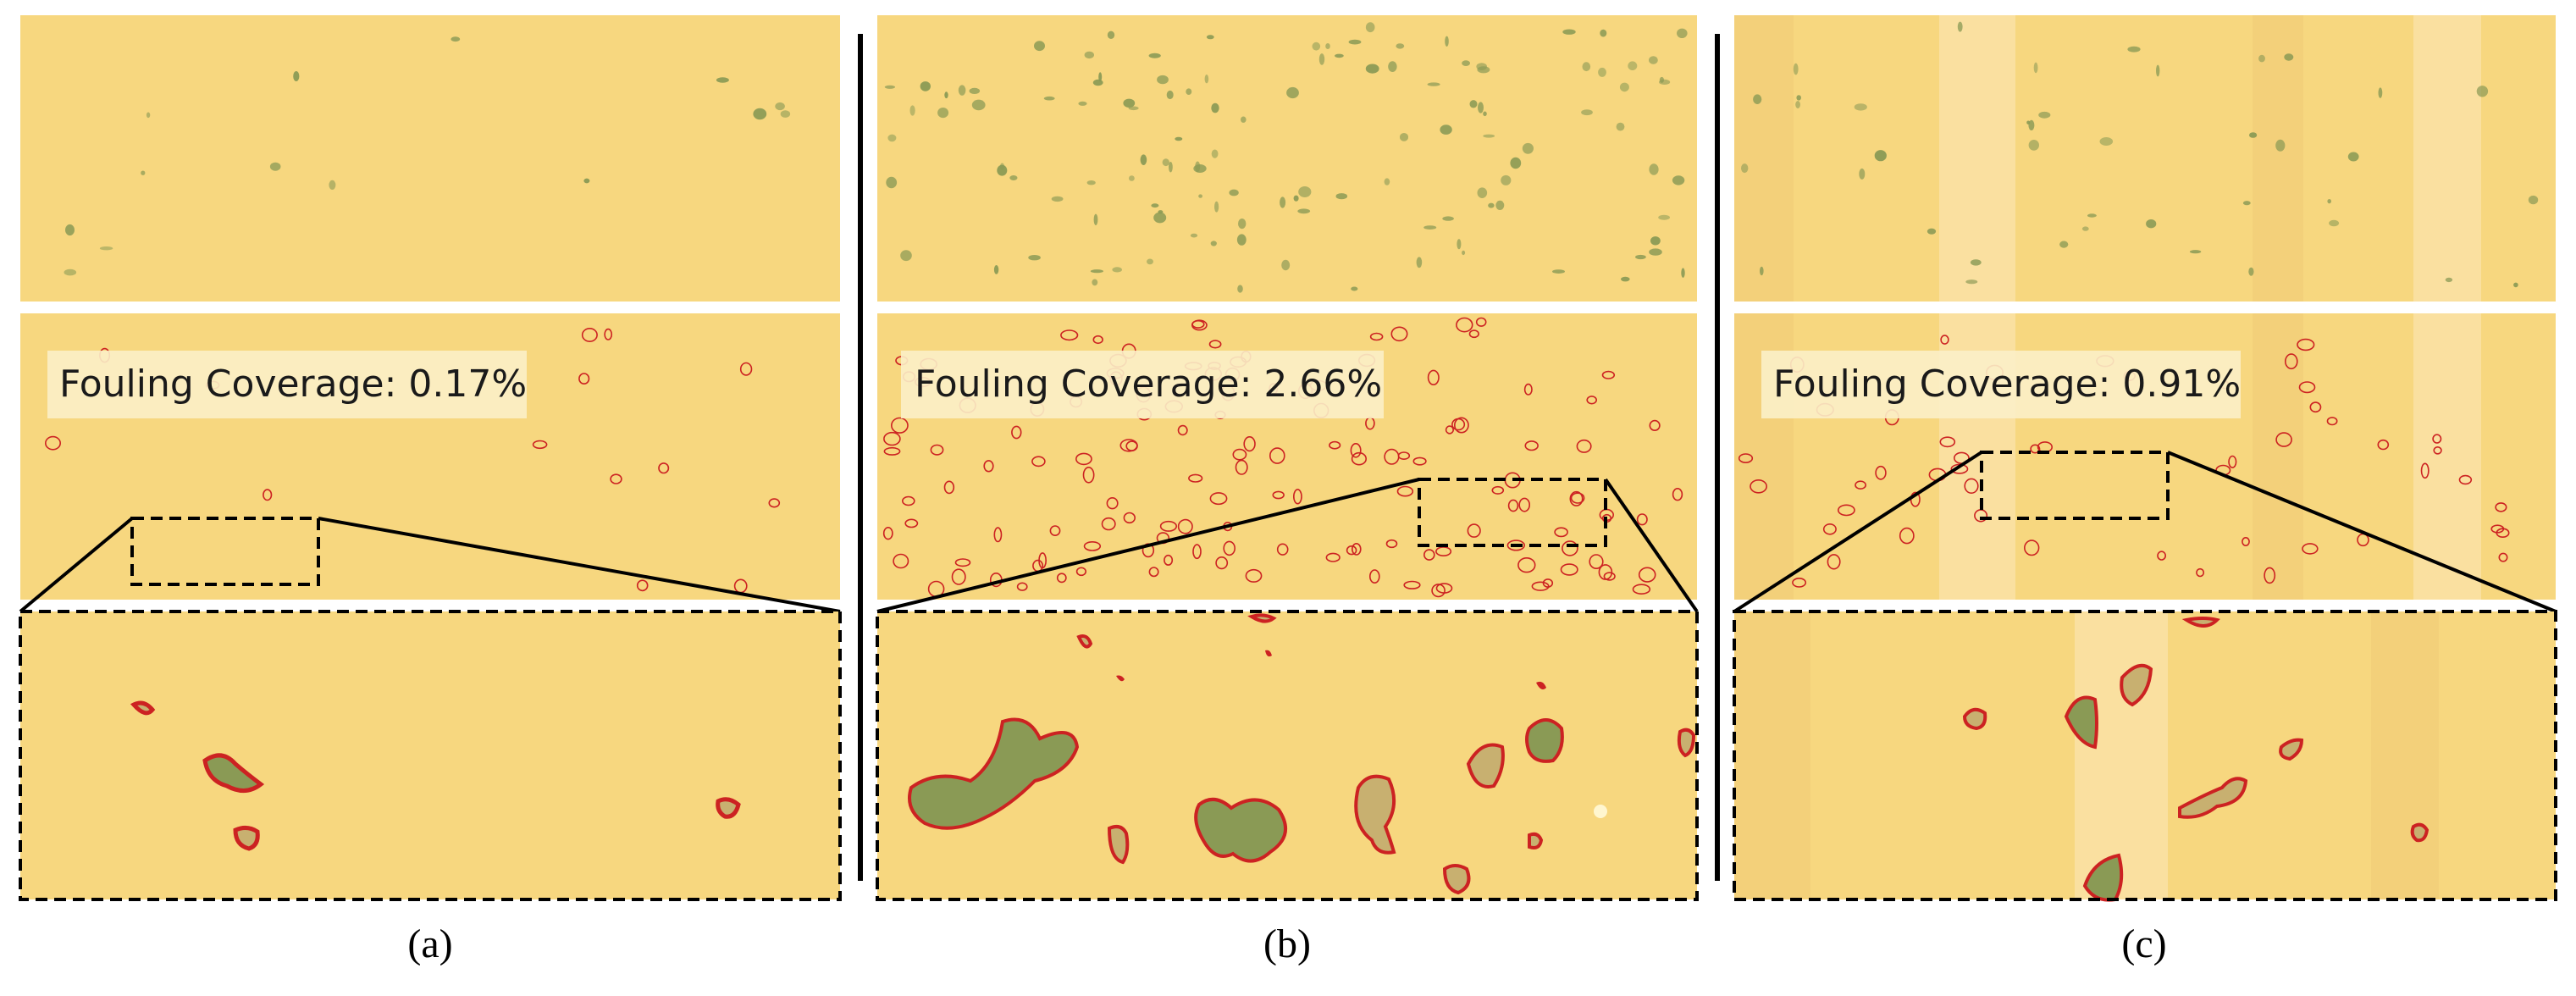  Describe the element at coordinates (2362, 532) in the screenshot. I see `panel-c-zoom-line-right` at that location.